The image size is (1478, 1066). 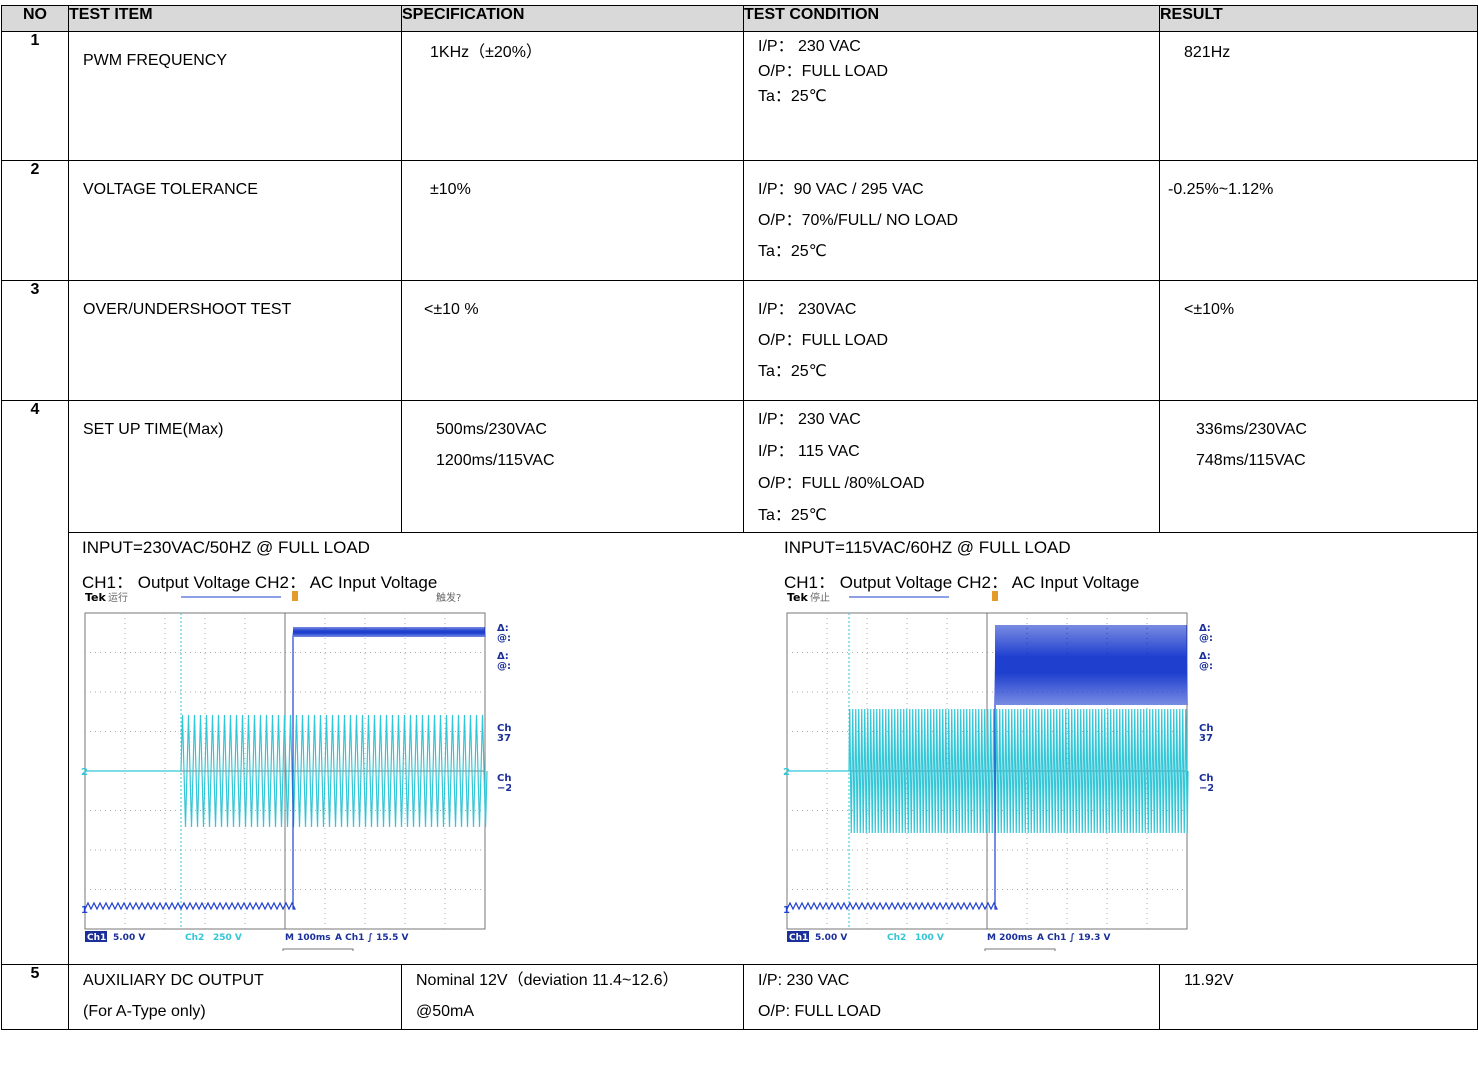 What do you see at coordinates (170, 189) in the screenshot?
I see `item-text: VOLTAGE TOLERANCE` at bounding box center [170, 189].